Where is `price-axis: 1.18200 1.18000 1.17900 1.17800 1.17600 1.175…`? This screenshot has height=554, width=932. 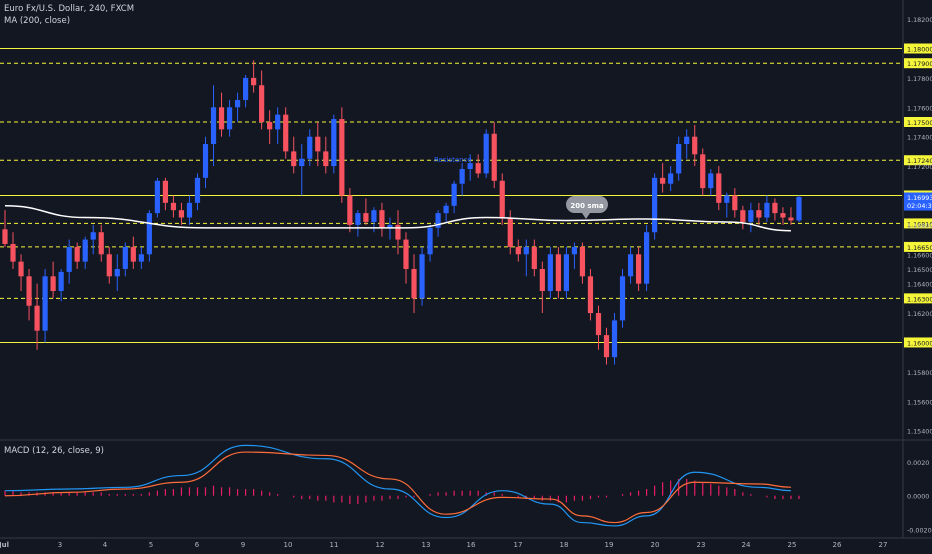
price-axis: 1.18200 1.18000 1.17900 1.17800 1.17600 1.175… is located at coordinates (918, 275).